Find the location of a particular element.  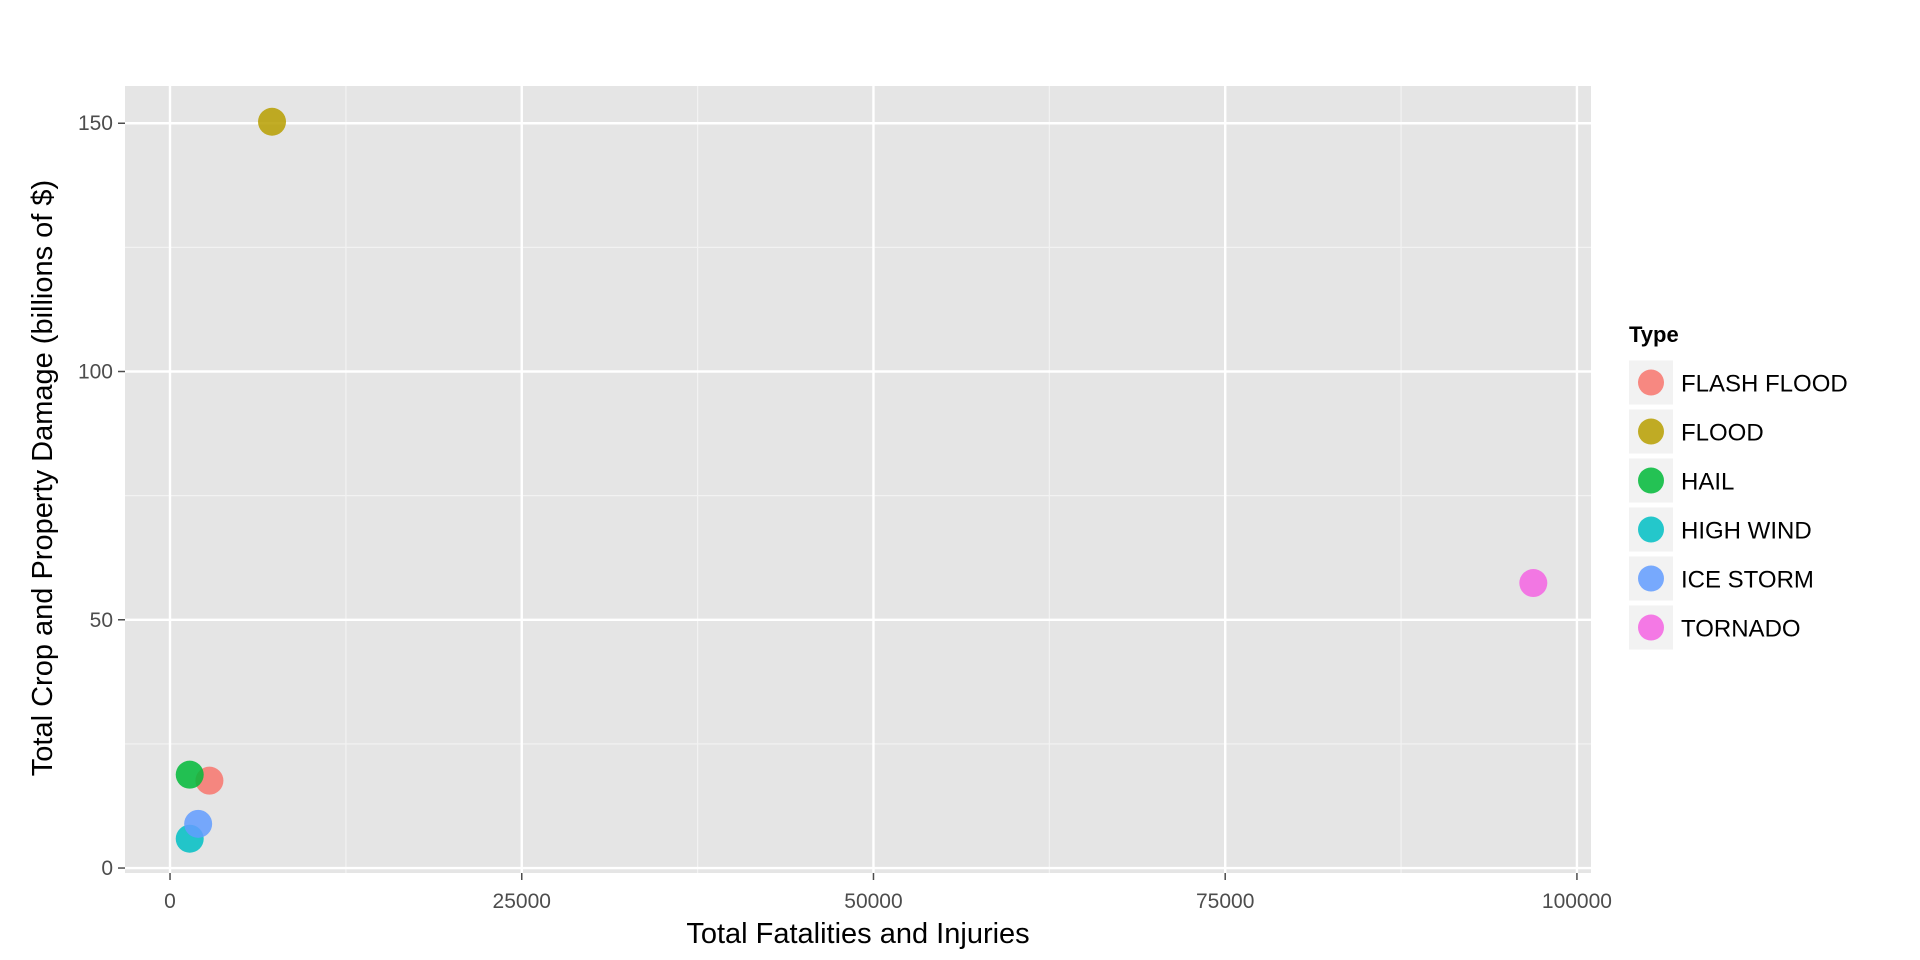

legend-label: HAIL is located at coordinates (1707, 482).